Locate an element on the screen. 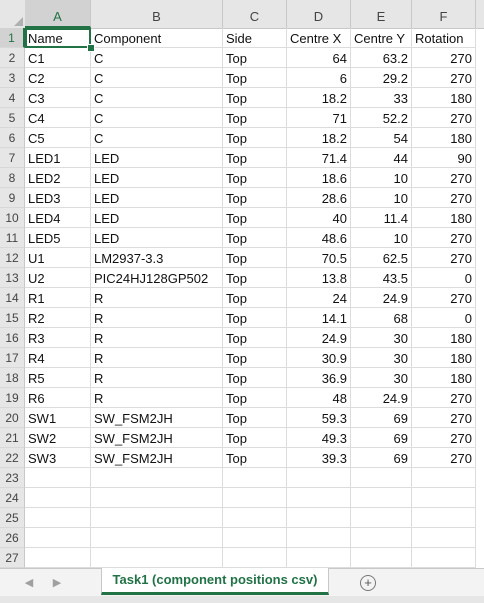 Image resolution: width=484 pixels, height=603 pixels. cell-b: SW_FSM2JH is located at coordinates (157, 418).